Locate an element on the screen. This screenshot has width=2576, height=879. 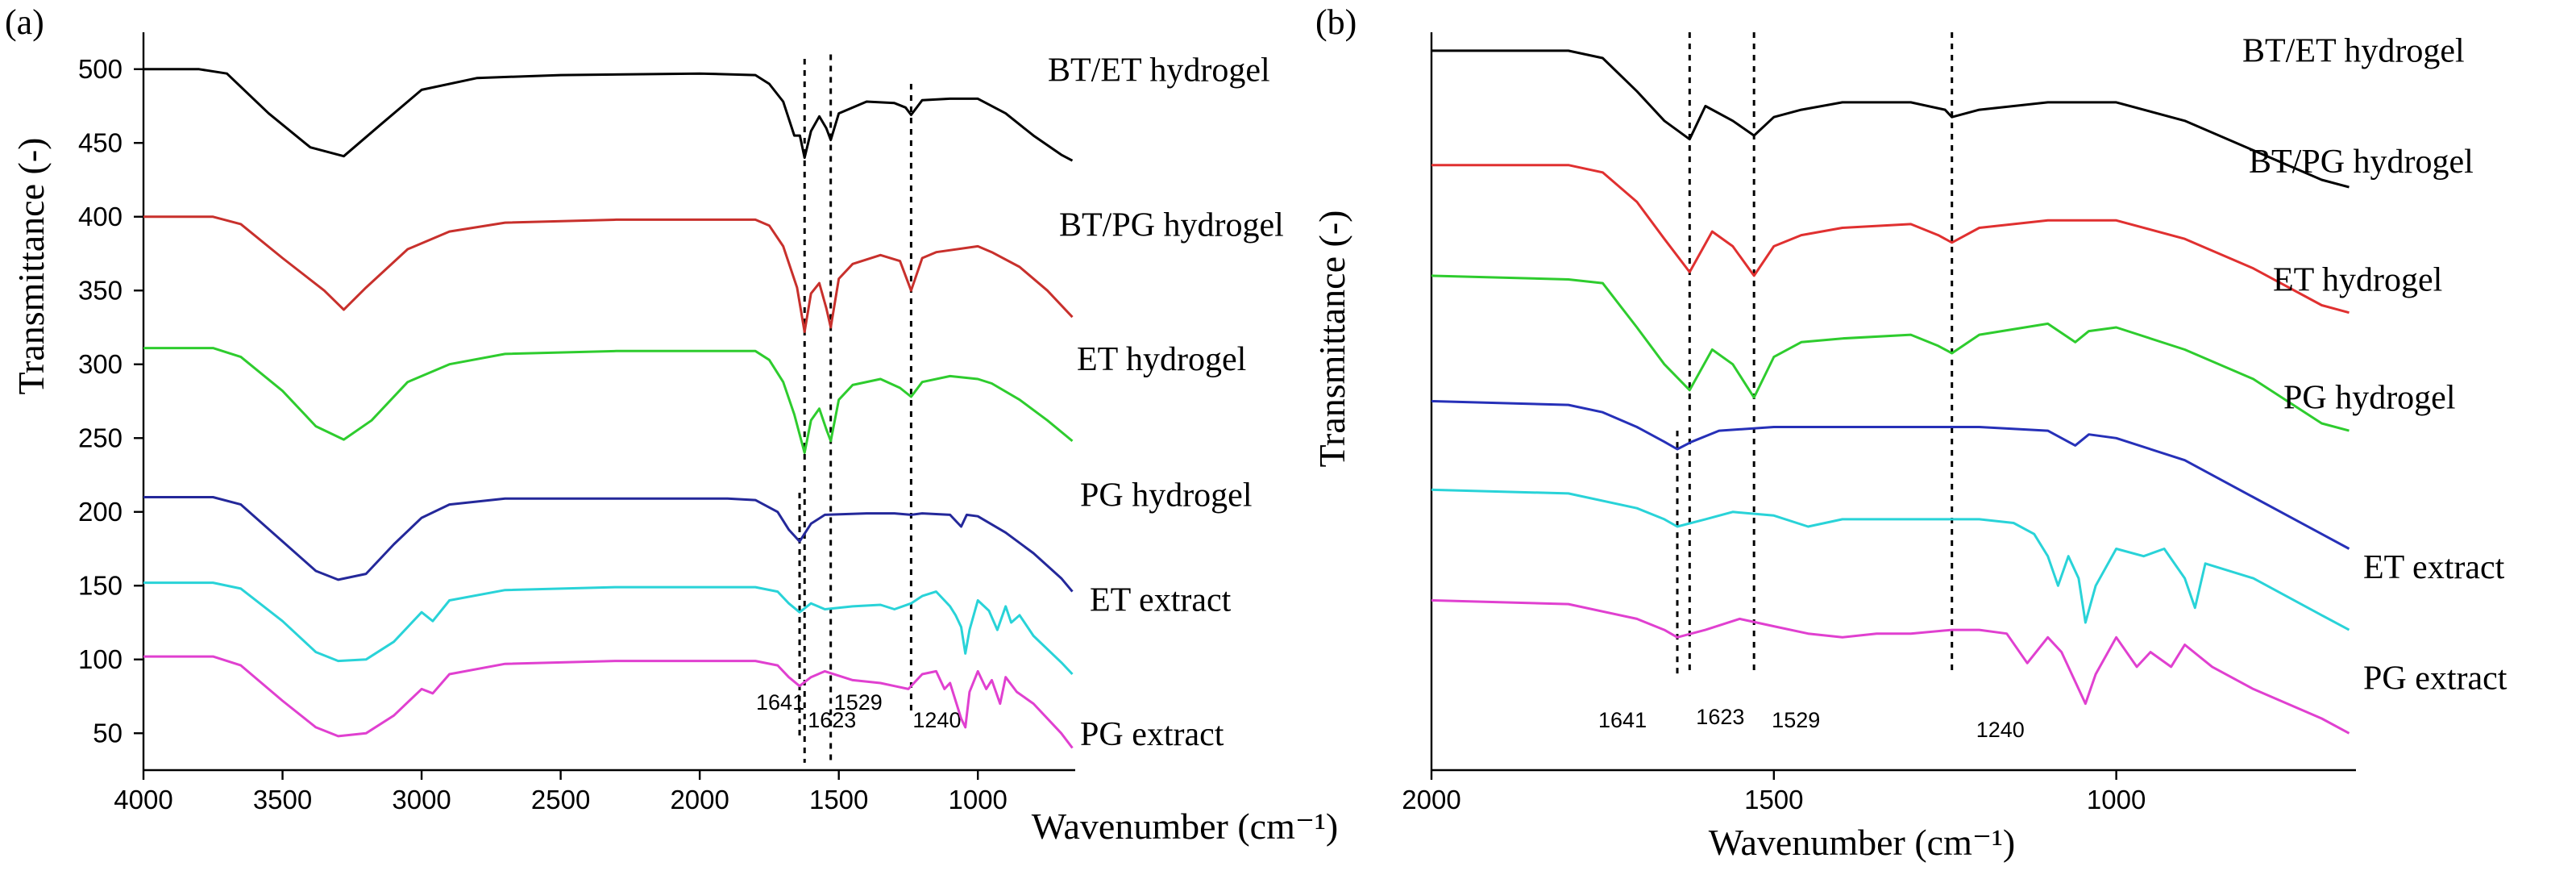
y-tick-label: 100 is located at coordinates (100, 659).